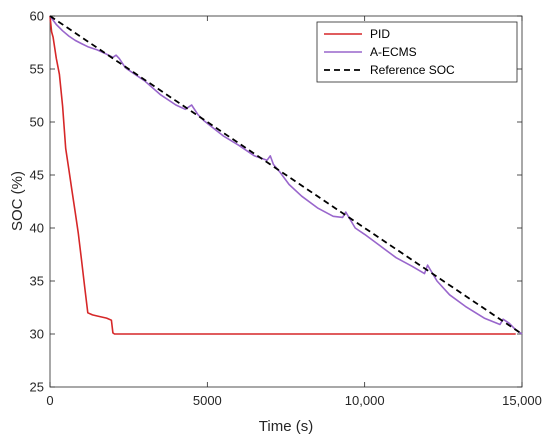  Describe the element at coordinates (49, 400) in the screenshot. I see `x-tick-label: 0` at that location.